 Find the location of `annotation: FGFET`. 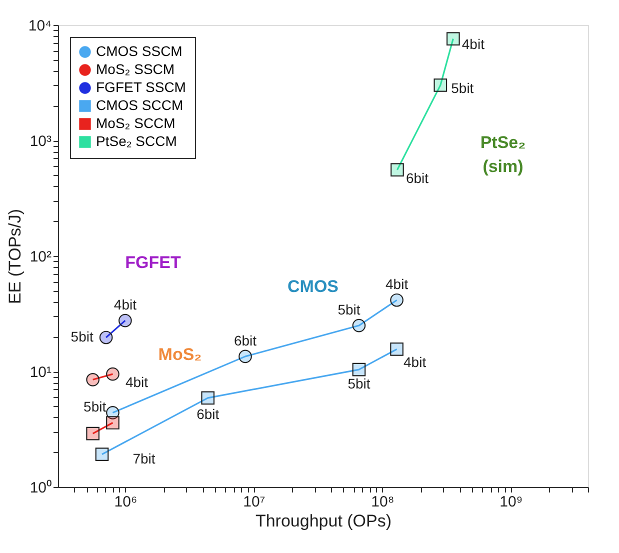

annotation: FGFET is located at coordinates (153, 262).